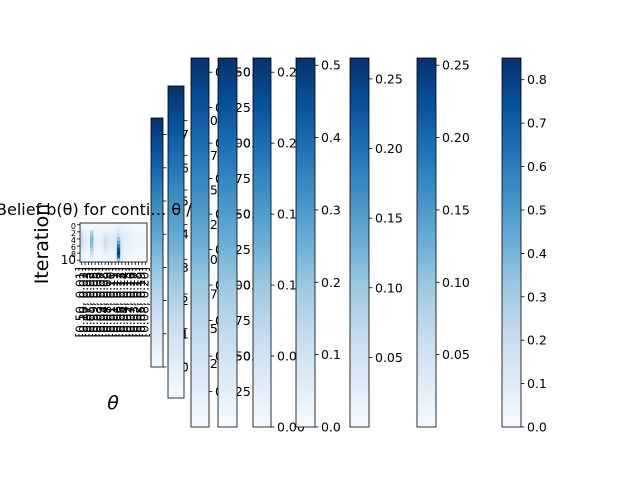 The width and height of the screenshot is (640, 480). I want to click on colorbar-tick-label: 0.4, so click(331, 137).